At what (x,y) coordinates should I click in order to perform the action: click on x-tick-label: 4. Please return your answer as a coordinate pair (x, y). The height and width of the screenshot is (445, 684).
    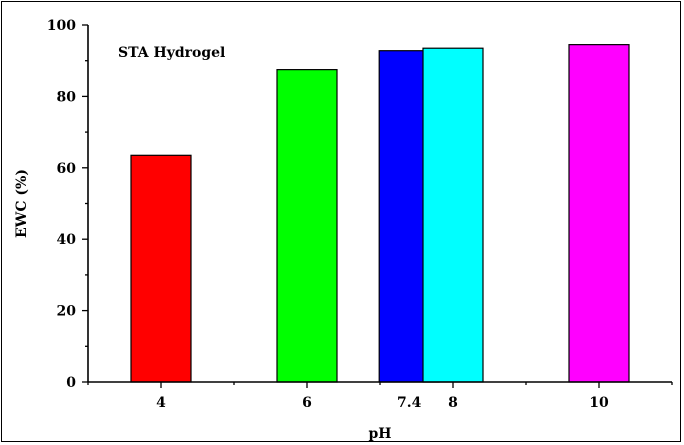
    Looking at the image, I should click on (161, 403).